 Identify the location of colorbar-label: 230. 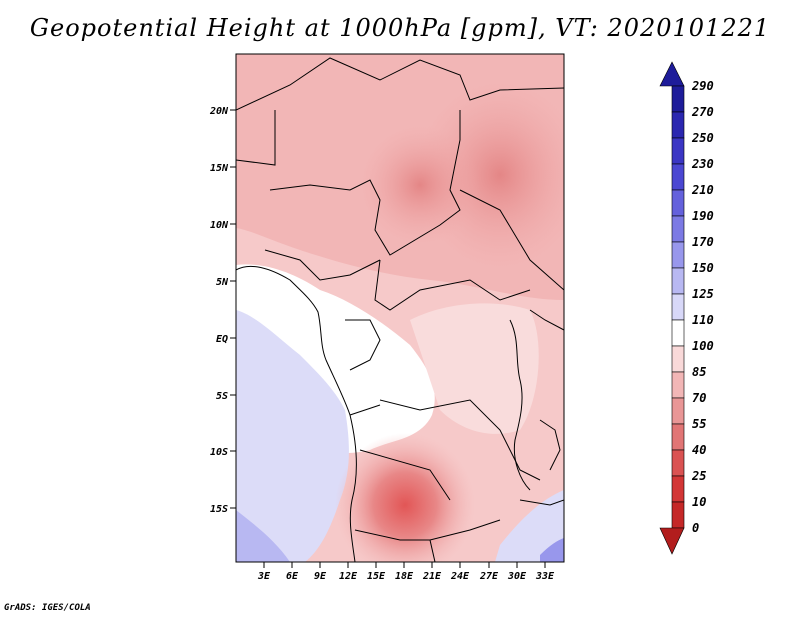
(702, 164).